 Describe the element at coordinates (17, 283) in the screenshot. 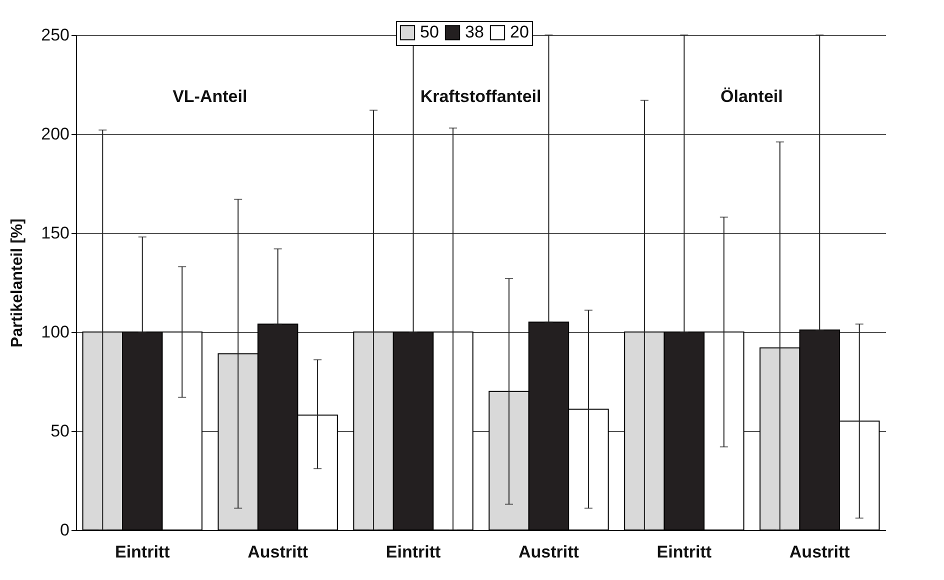

I see `y-axis-title: Partikelanteil [%]` at that location.